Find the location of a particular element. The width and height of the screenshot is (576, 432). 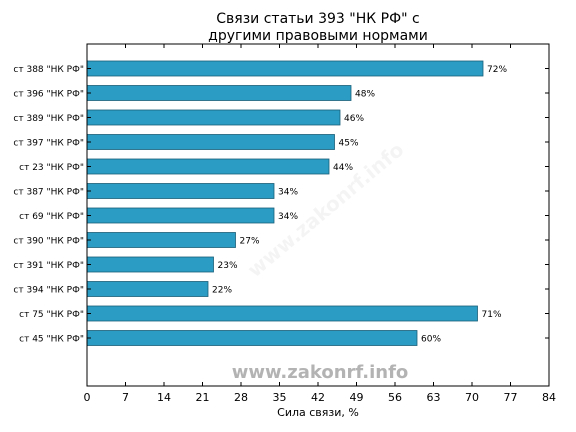

bar-value-label: 48% is located at coordinates (365, 95).